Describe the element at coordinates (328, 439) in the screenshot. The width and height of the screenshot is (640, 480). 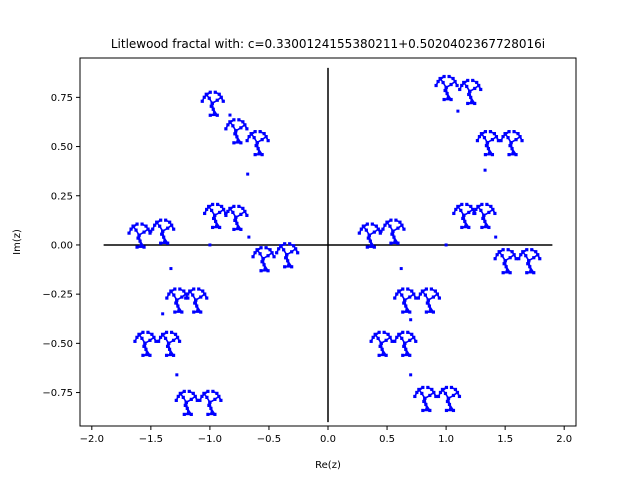
I see `x-tick-label: 0.0` at that location.